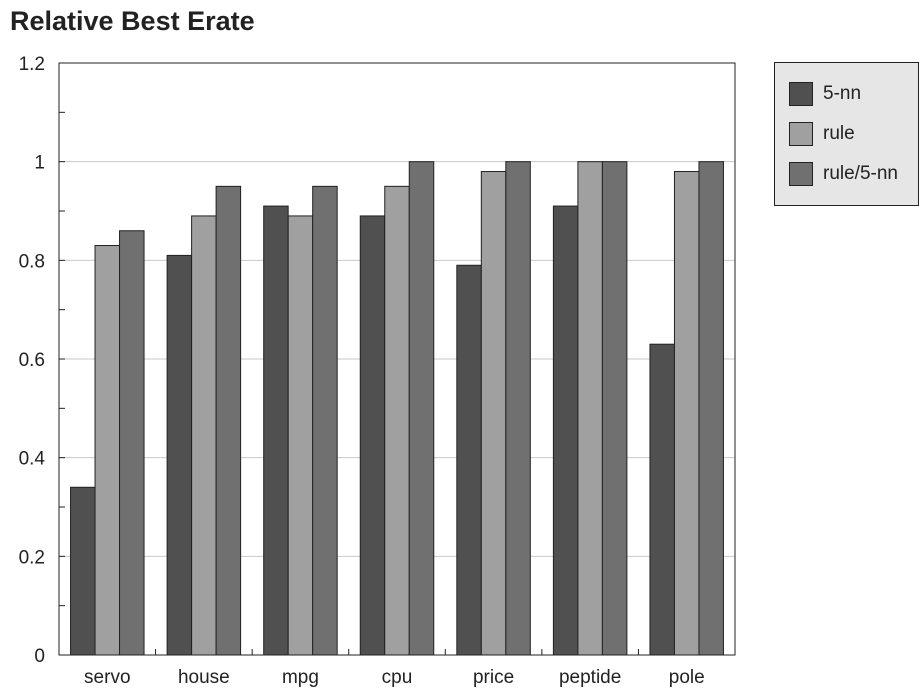 The image size is (919, 692). What do you see at coordinates (325, 420) in the screenshot?
I see `bar-rule-5-nn-mpg` at bounding box center [325, 420].